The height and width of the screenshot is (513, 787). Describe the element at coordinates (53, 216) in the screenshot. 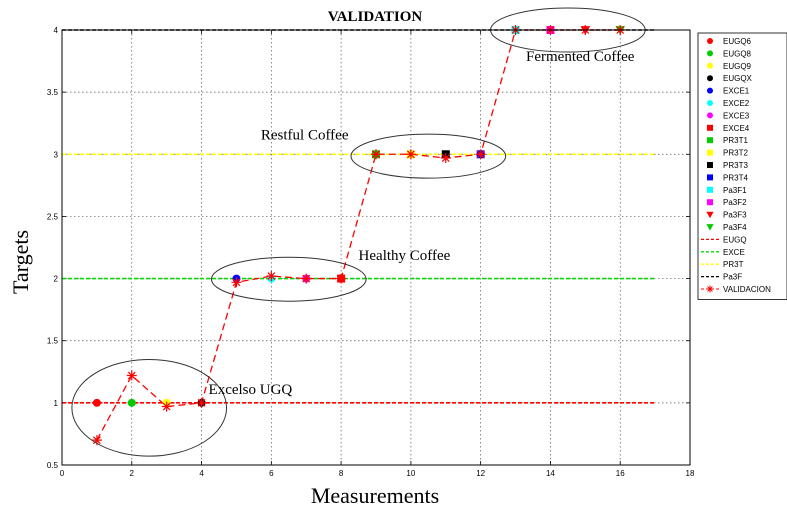

I see `y-tick-label: 2.5` at that location.